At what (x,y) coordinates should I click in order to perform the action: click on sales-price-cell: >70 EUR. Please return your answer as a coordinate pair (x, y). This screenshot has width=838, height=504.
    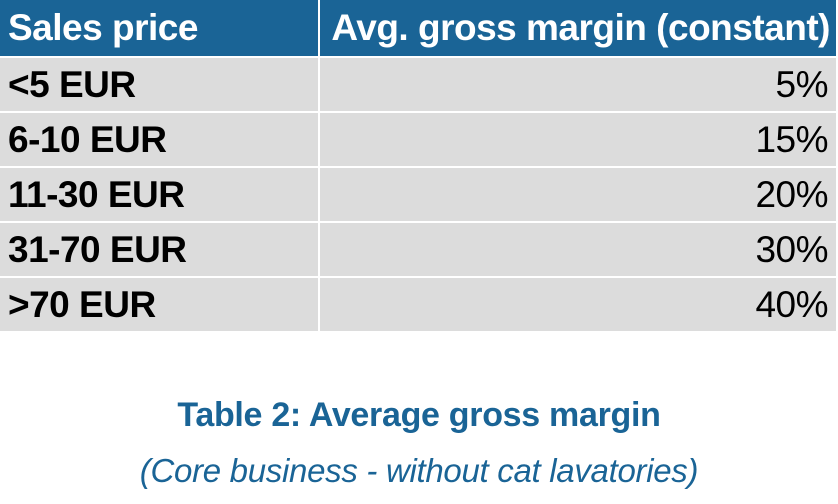
    Looking at the image, I should click on (160, 303).